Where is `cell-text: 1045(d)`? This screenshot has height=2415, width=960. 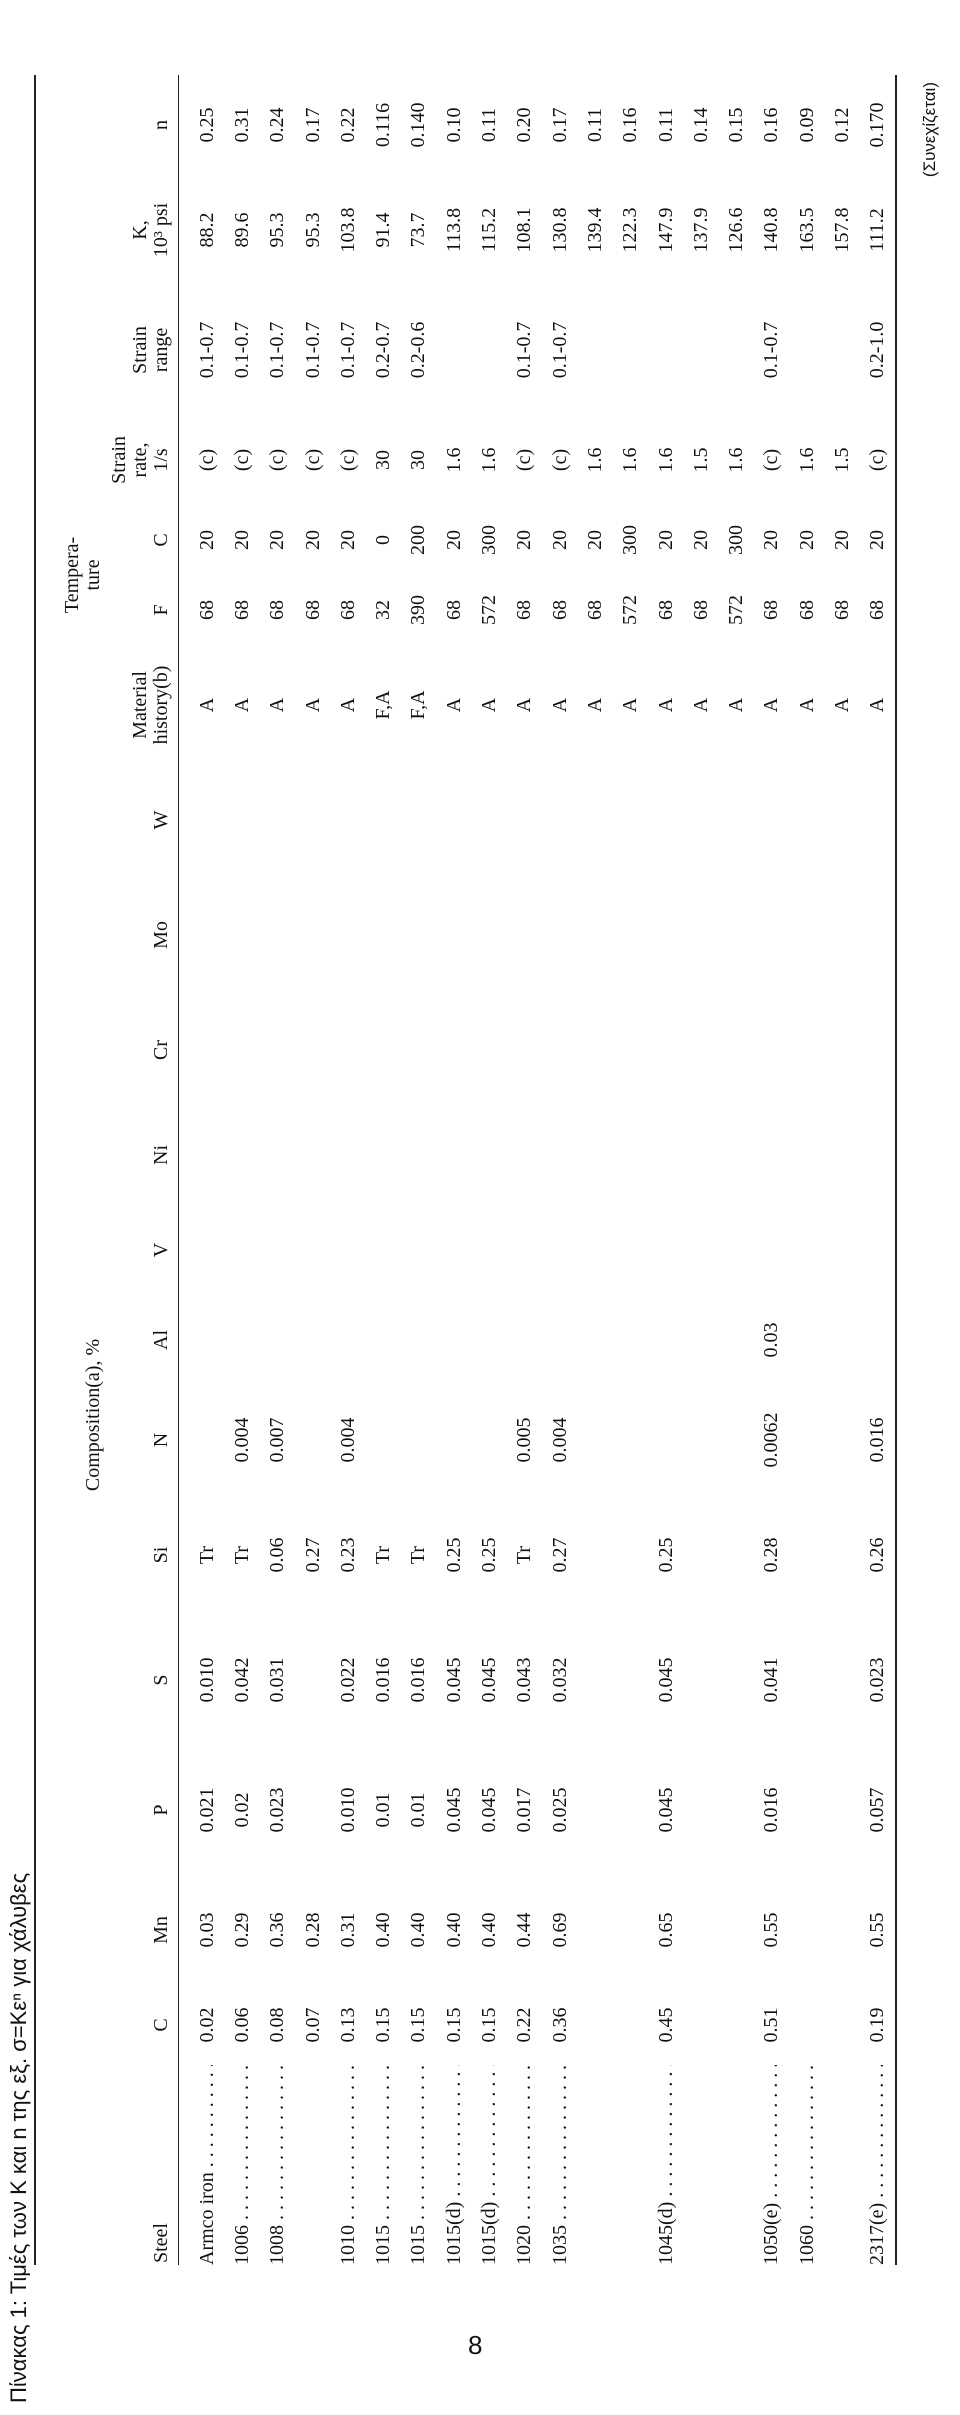 cell-text: 1045(d) is located at coordinates (665, 2233).